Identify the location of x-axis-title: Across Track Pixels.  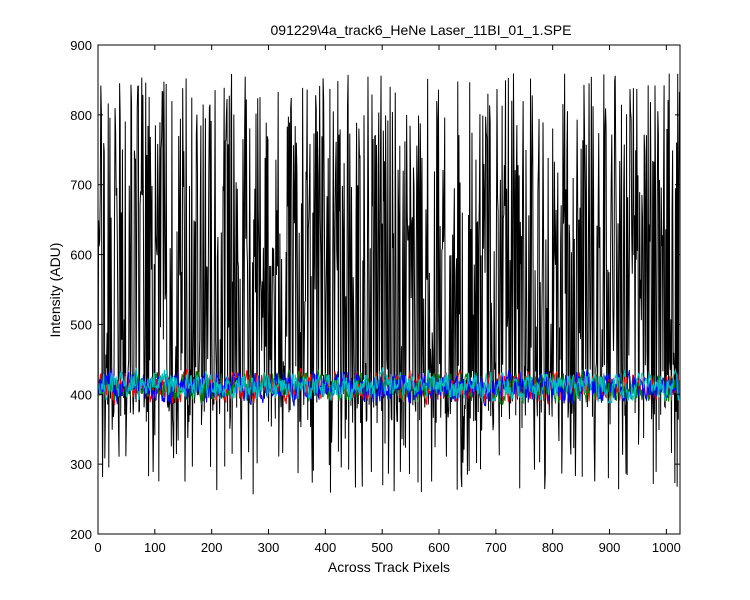
(389, 567).